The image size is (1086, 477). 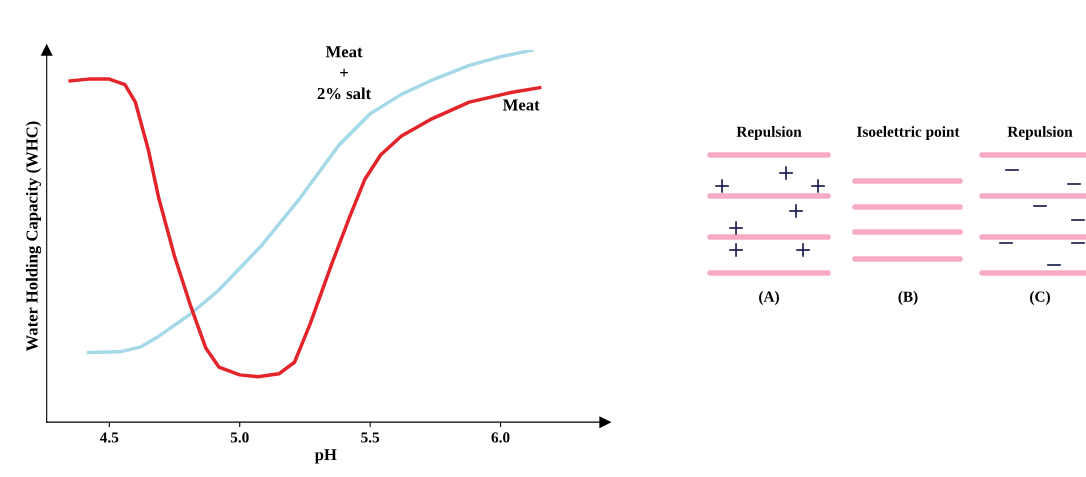 What do you see at coordinates (325, 456) in the screenshot?
I see `x-axis-title: pH` at bounding box center [325, 456].